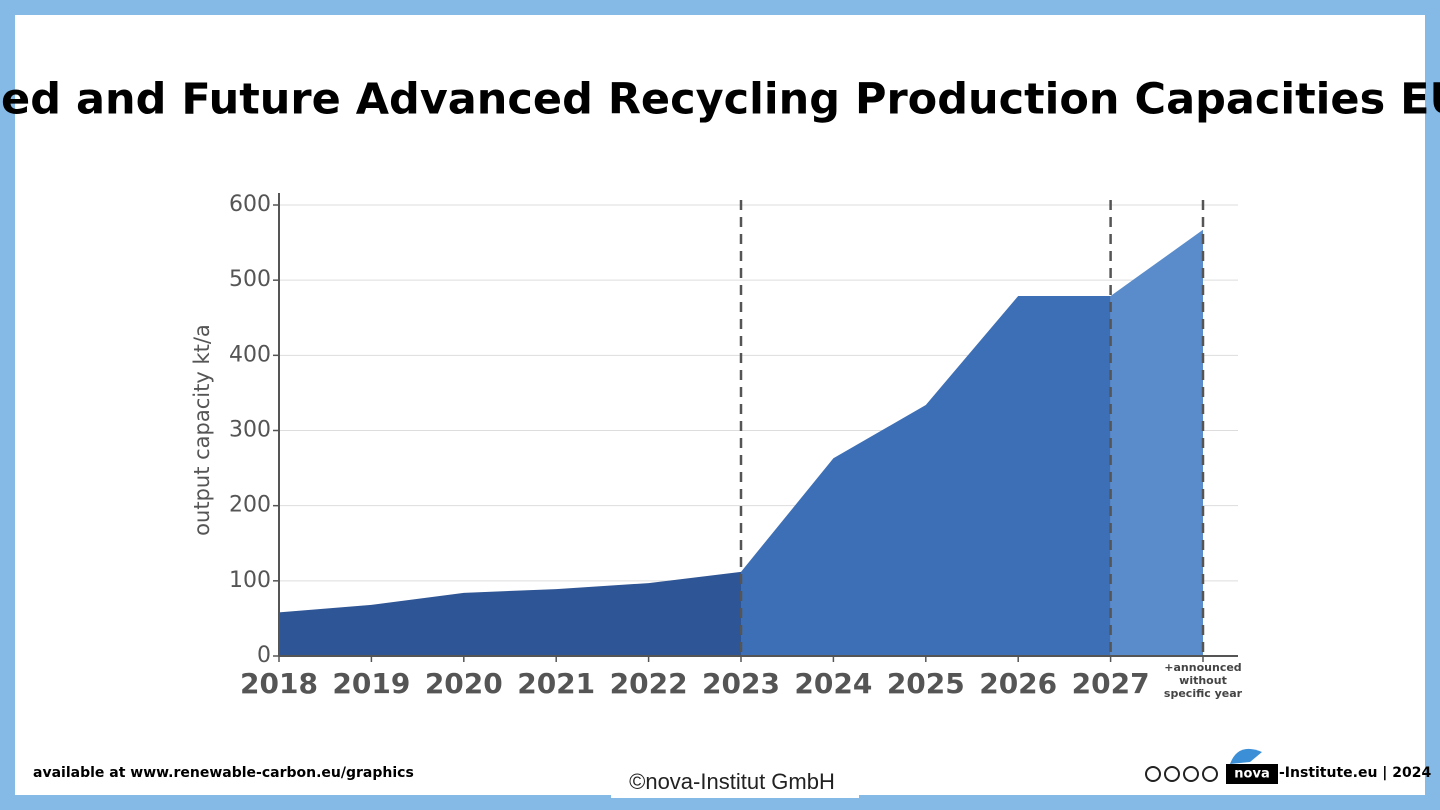 The width and height of the screenshot is (1440, 810). Describe the element at coordinates (250, 430) in the screenshot. I see `y-tick-label: 300` at that location.